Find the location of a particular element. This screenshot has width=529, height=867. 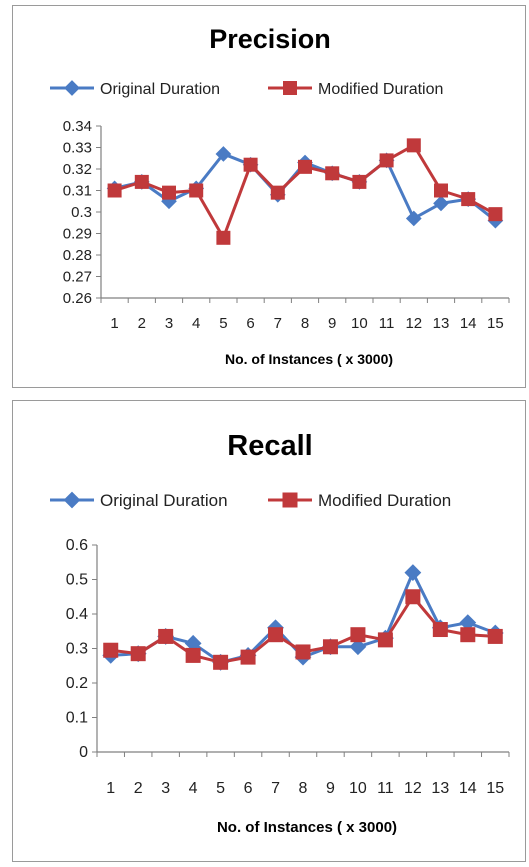

y-tick-label: 0.28 is located at coordinates (77, 255).